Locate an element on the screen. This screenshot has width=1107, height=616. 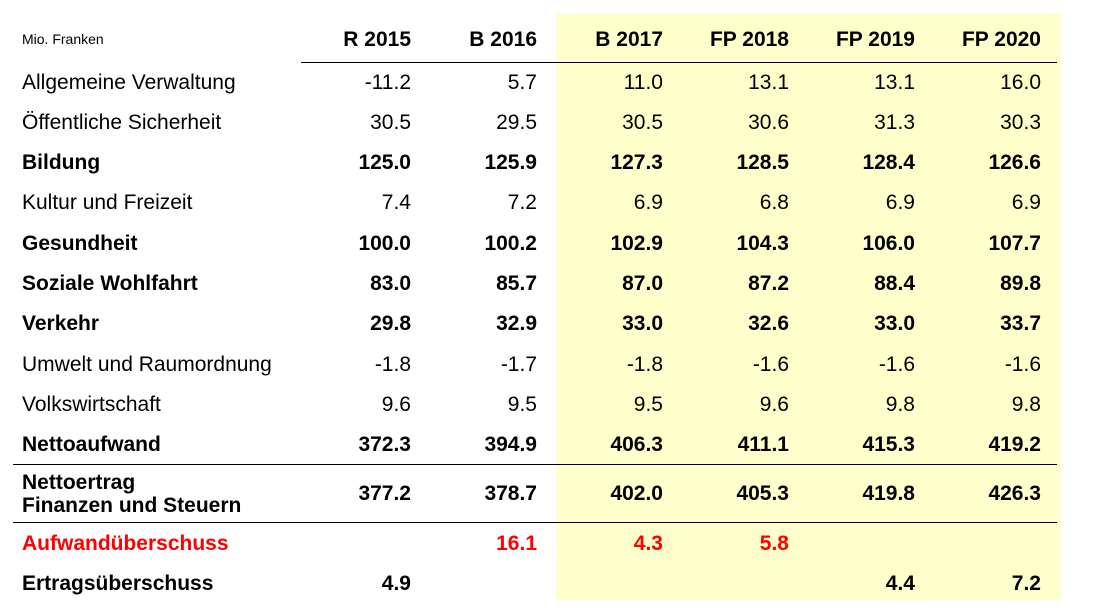
table-cell: 16.0 is located at coordinates (1020, 82).